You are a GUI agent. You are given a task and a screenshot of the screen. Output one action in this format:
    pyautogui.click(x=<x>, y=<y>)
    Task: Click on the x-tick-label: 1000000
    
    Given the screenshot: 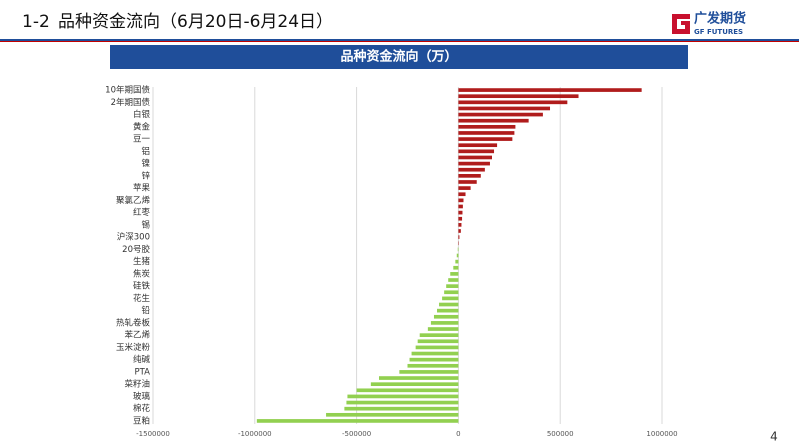 What is the action you would take?
    pyautogui.click(x=661, y=434)
    